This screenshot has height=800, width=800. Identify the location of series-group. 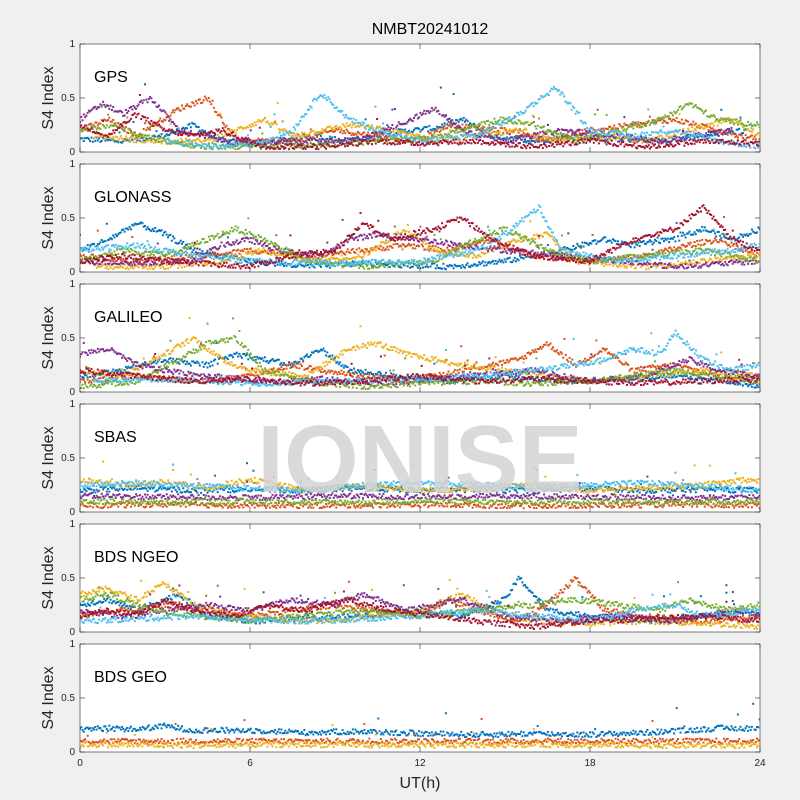
(420, 117).